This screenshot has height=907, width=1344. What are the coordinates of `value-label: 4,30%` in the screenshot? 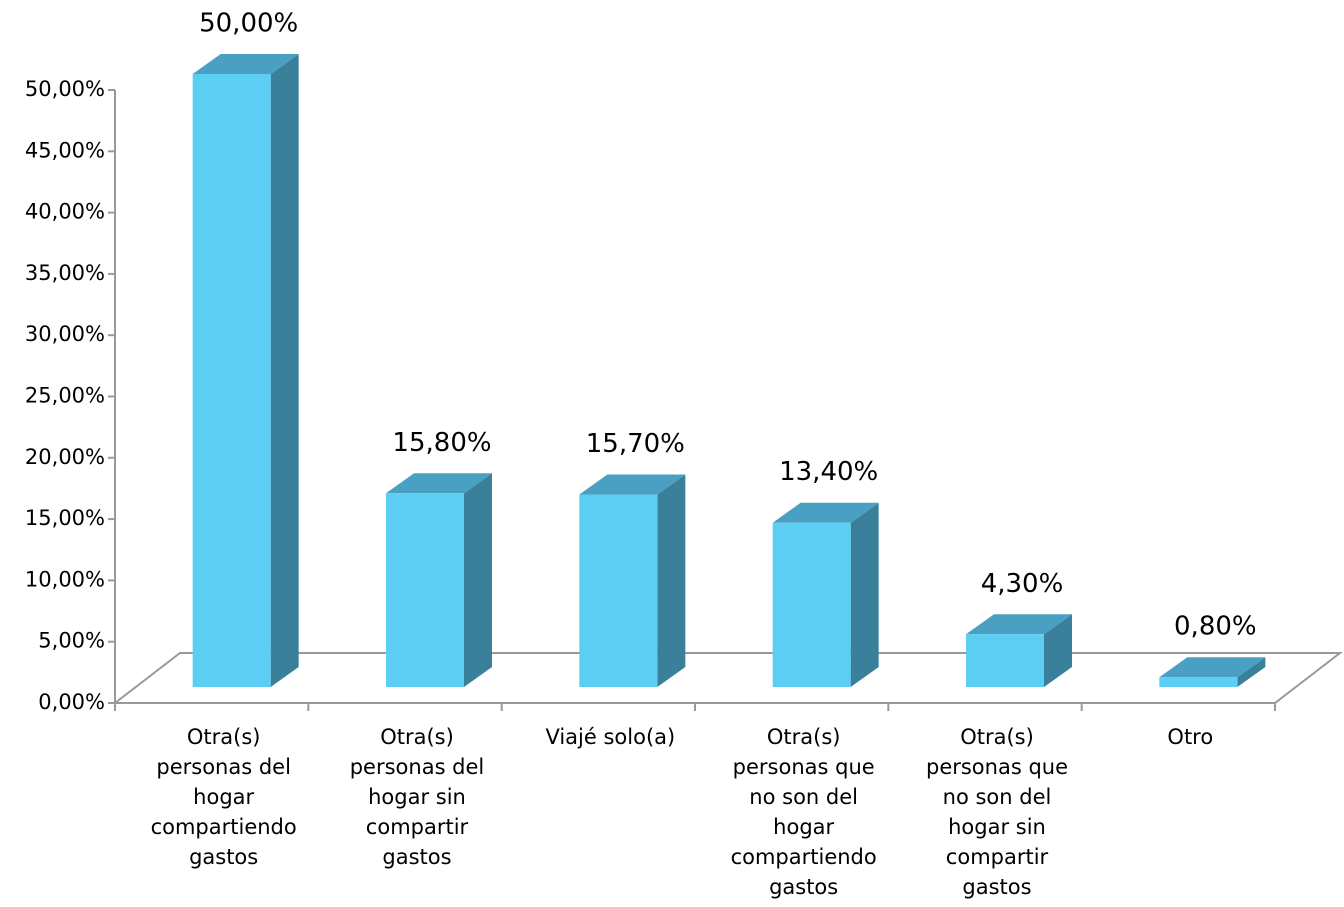 It's located at (1022, 584).